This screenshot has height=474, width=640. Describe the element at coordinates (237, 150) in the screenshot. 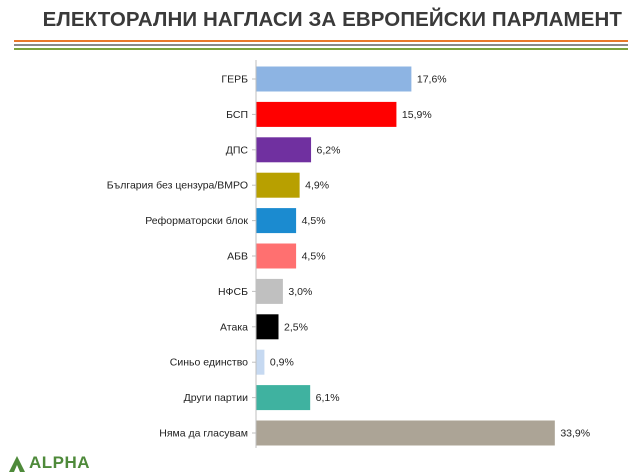

I see `category-label: ДПС` at that location.